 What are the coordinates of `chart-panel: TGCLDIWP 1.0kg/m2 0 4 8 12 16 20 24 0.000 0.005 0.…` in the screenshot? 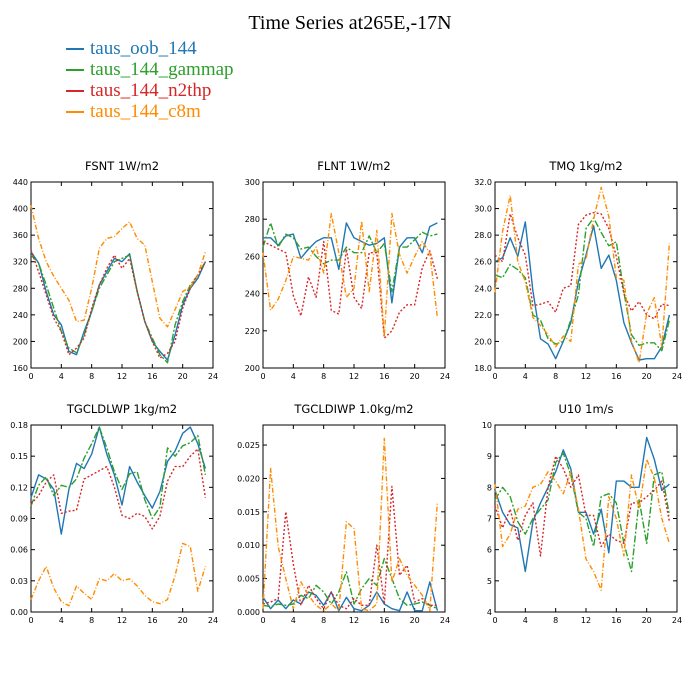 It's located at (343, 513).